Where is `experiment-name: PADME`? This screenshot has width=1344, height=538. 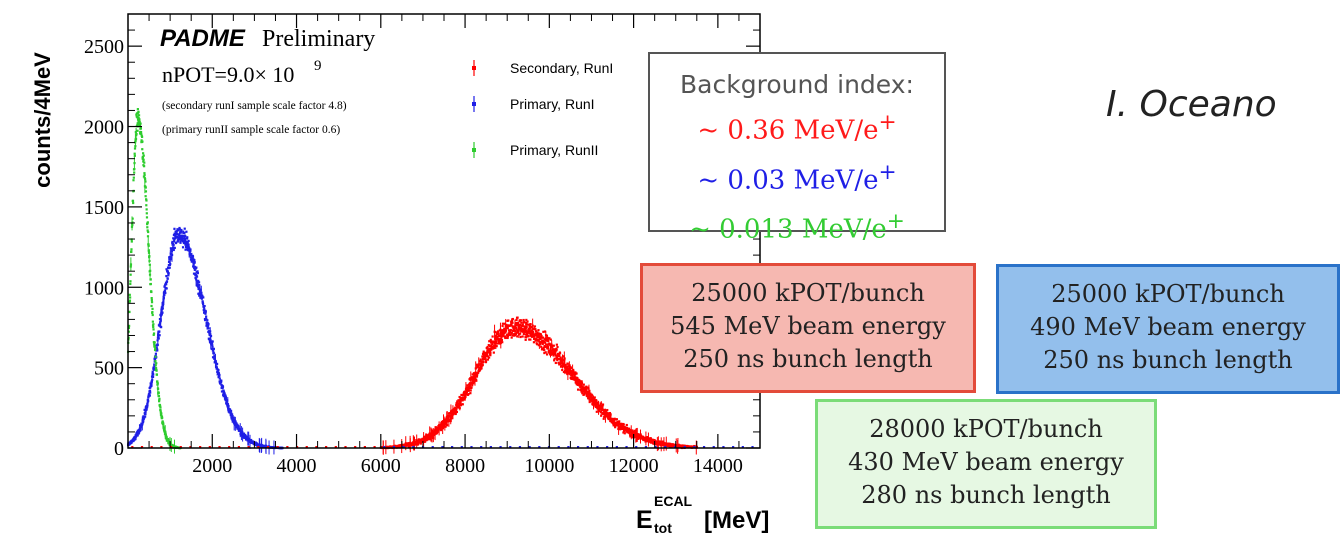 experiment-name: PADME is located at coordinates (203, 38).